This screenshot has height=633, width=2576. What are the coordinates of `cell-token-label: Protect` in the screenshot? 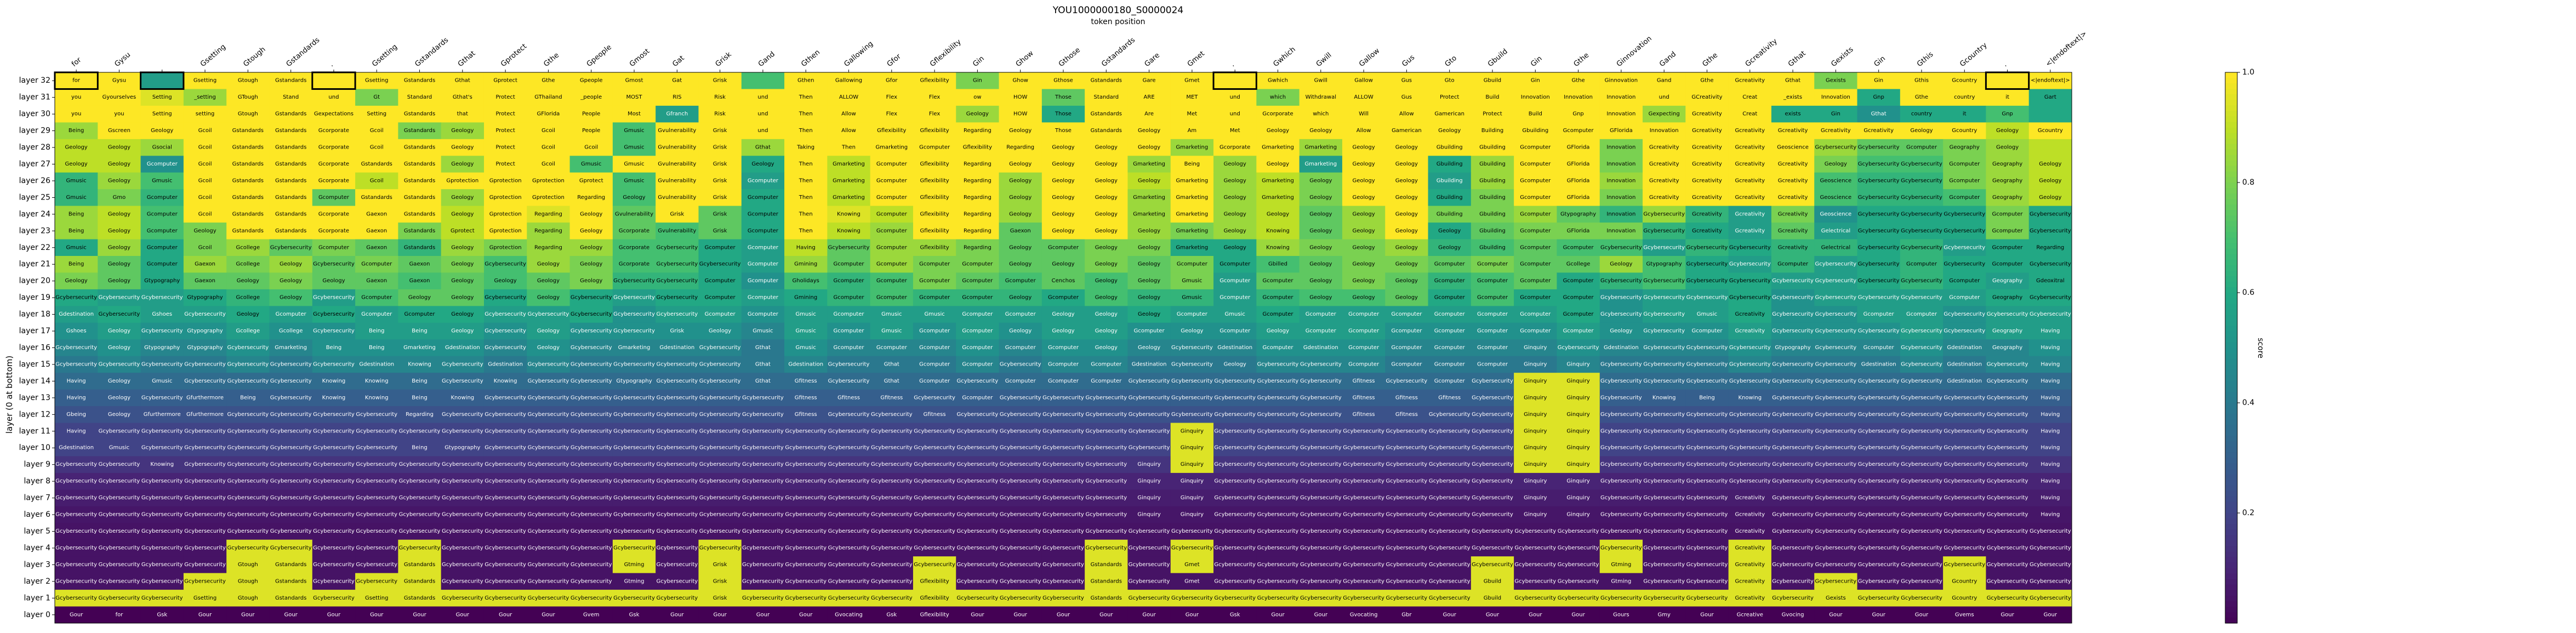 It's located at (505, 148).